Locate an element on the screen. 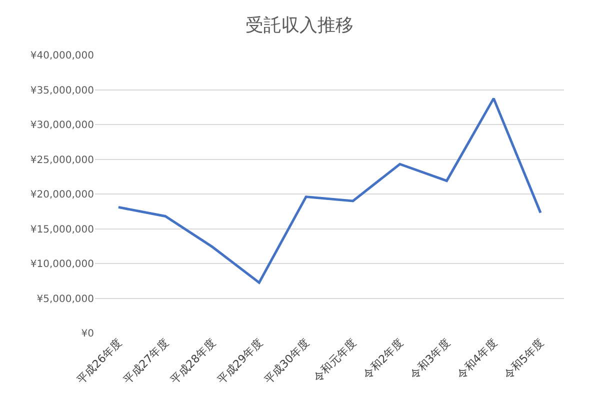 Image resolution: width=599 pixels, height=408 pixels. y-tick-label: ¥35,000,000 is located at coordinates (62, 90).